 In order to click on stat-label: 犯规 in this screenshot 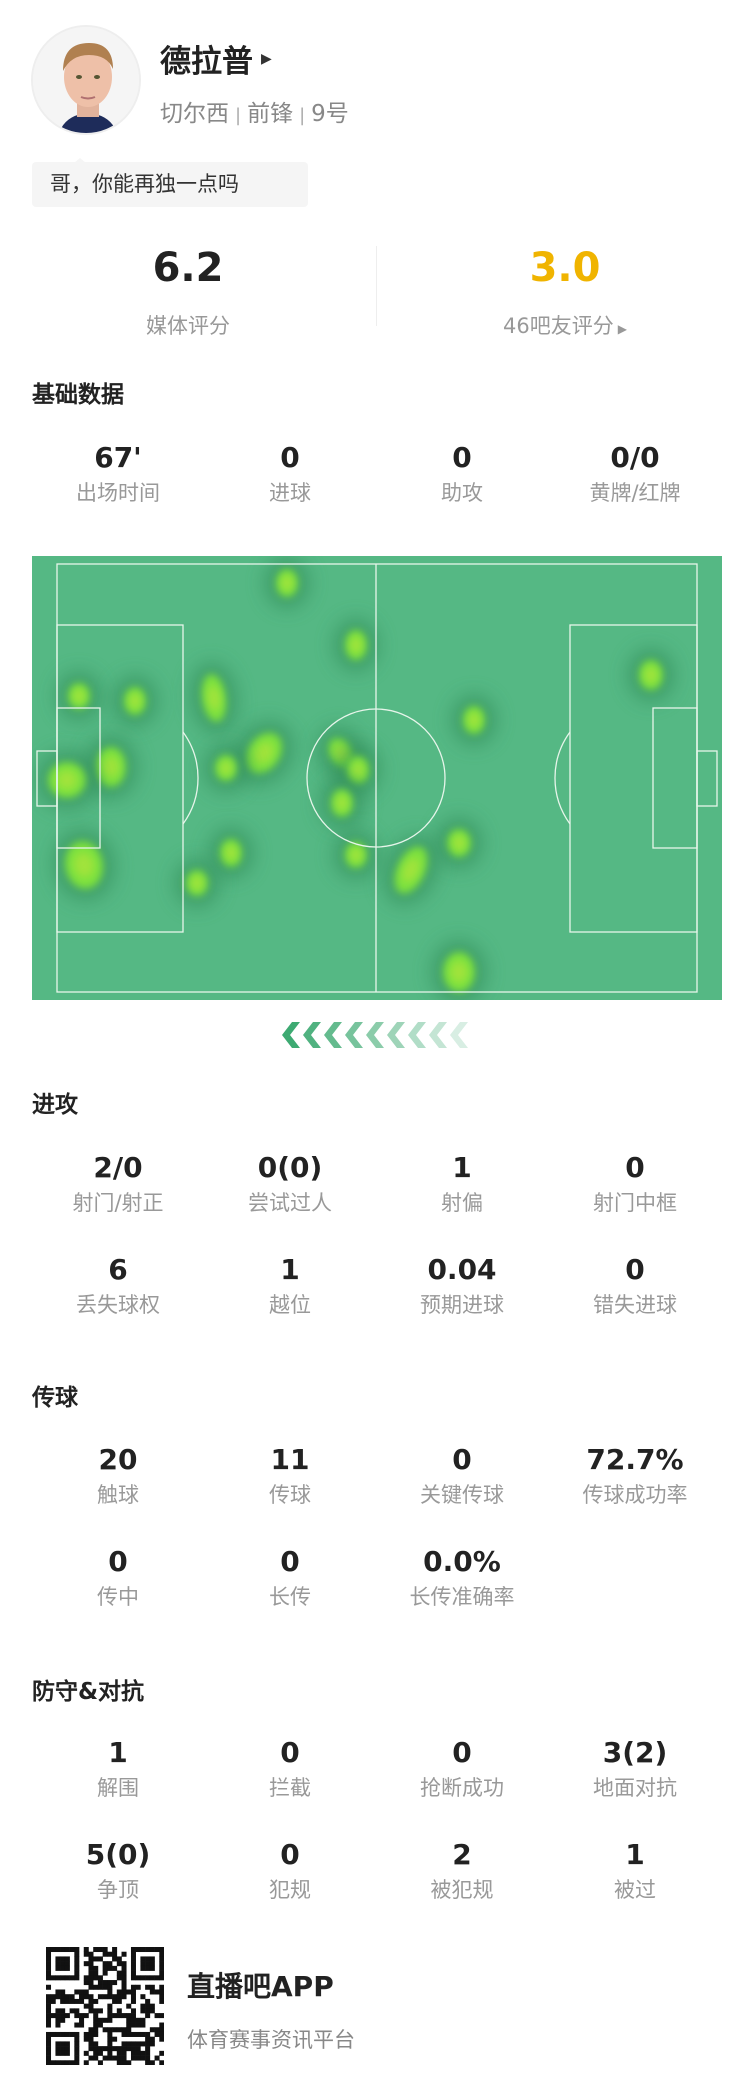, I will do `click(290, 1890)`.